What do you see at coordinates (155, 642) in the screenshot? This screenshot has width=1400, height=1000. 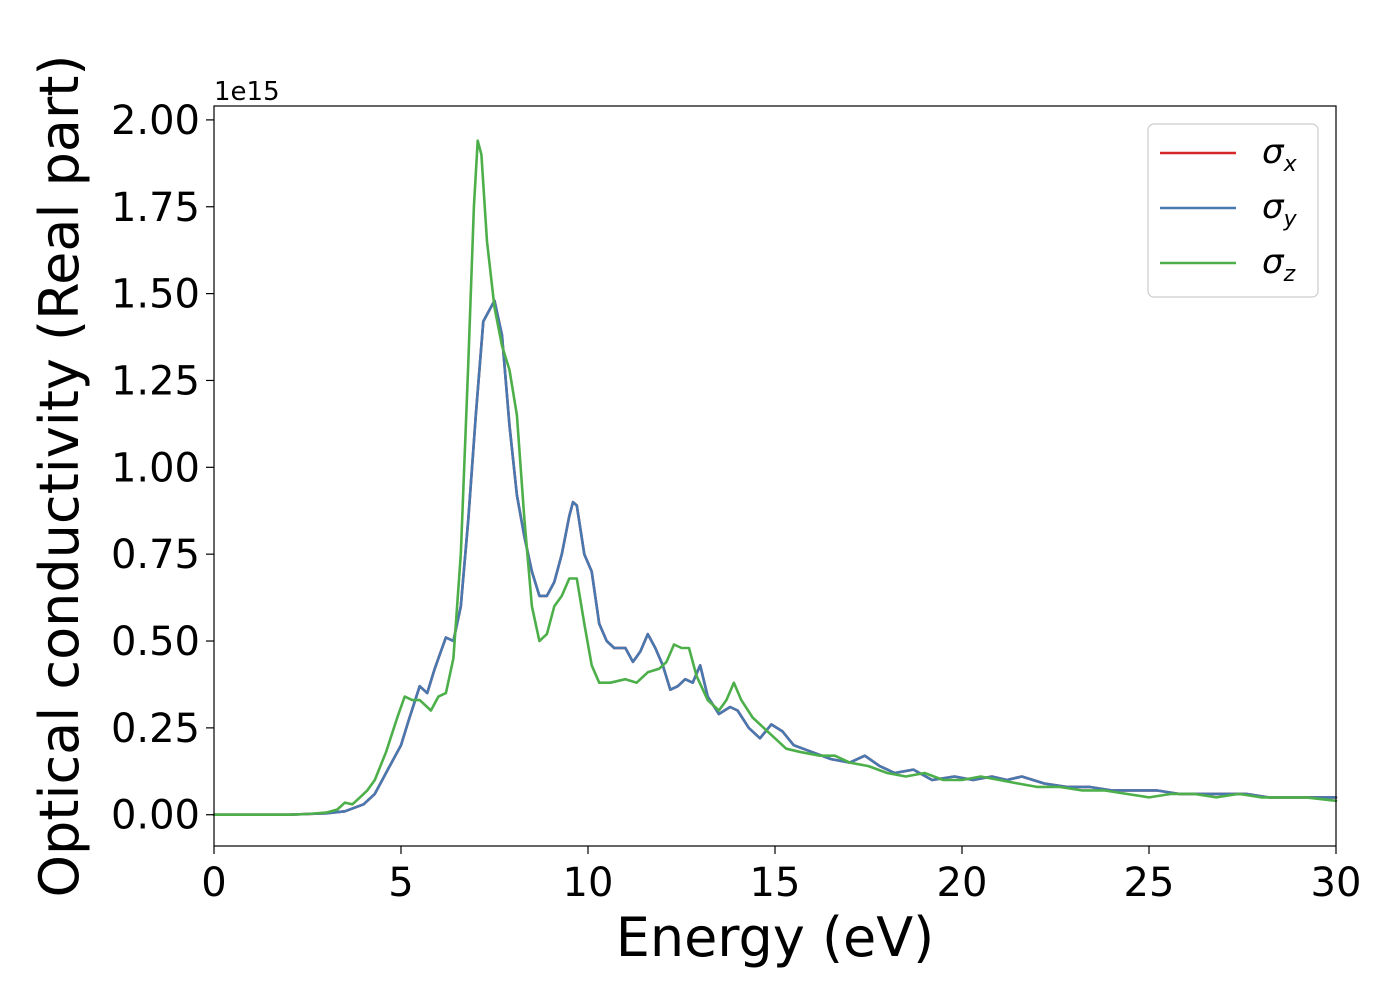 I see `y-tick-label: 0.50` at bounding box center [155, 642].